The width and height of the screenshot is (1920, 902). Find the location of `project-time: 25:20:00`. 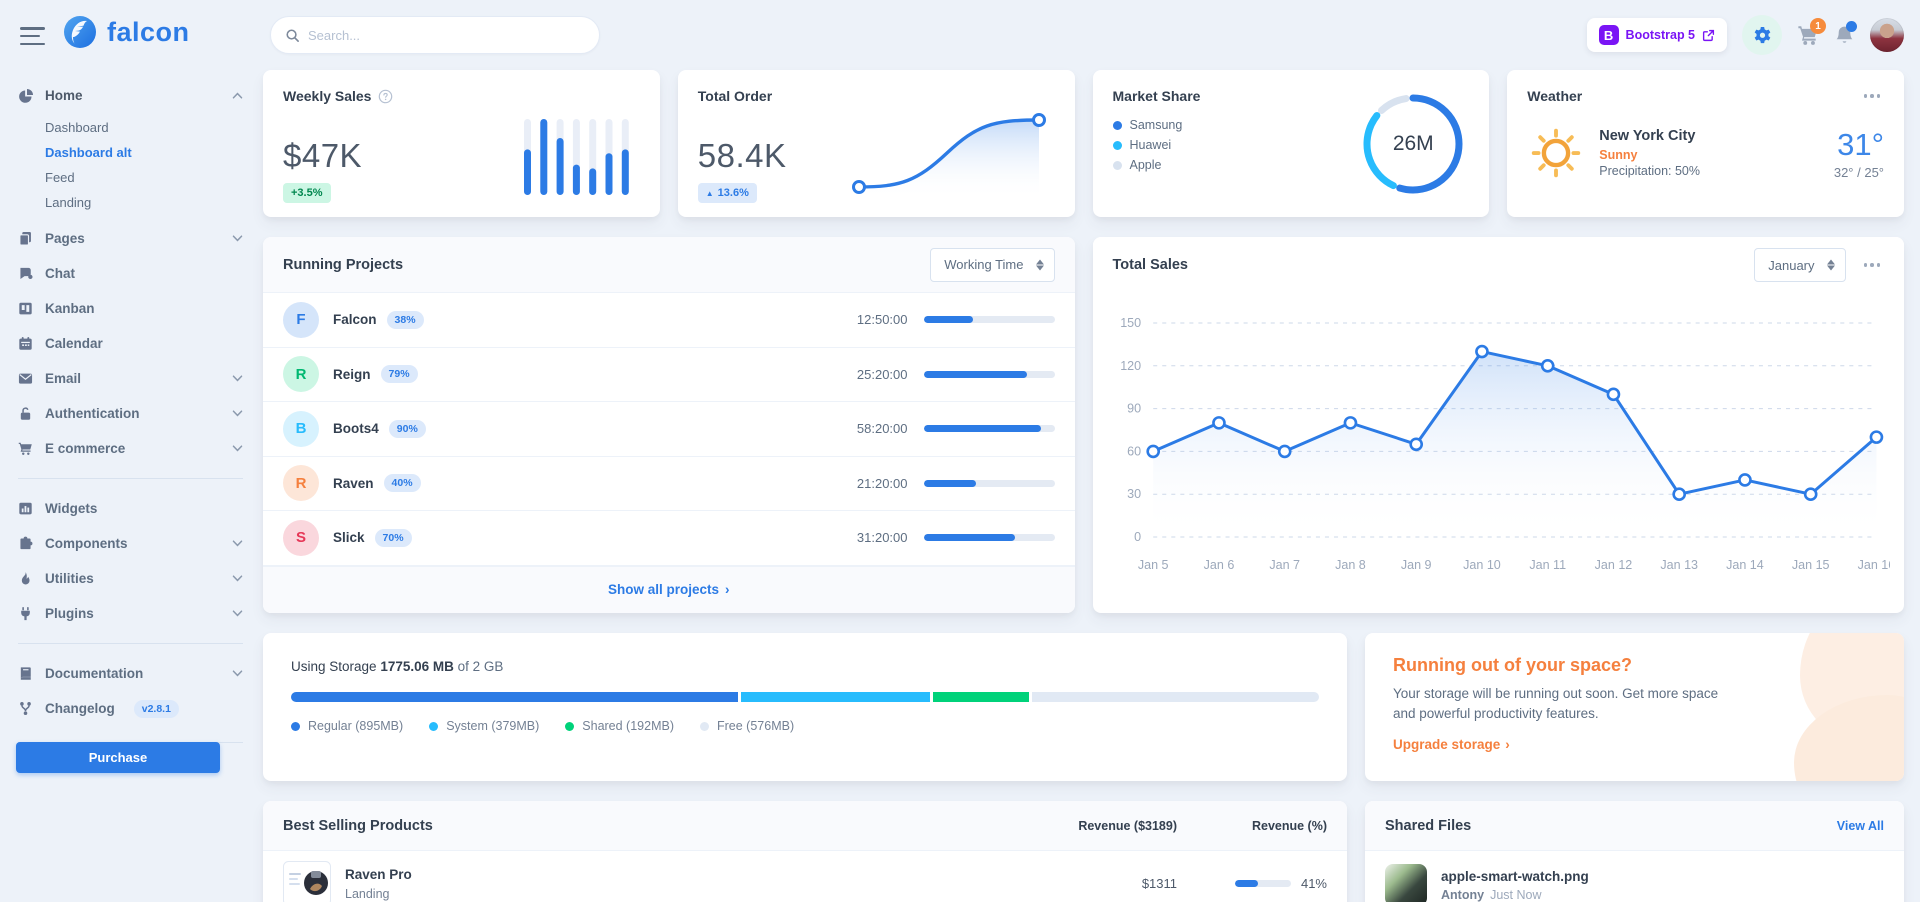

project-time: 25:20:00 is located at coordinates (882, 374).